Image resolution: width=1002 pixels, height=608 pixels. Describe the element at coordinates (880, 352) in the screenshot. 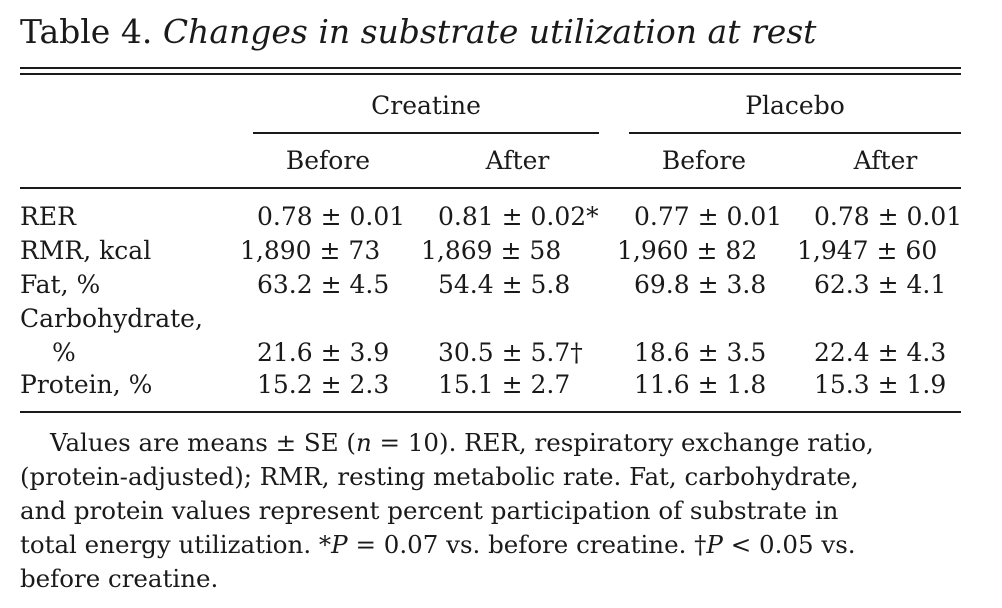

I see `cell-carb-placebo-after: 22.4 ± 4.3` at that location.